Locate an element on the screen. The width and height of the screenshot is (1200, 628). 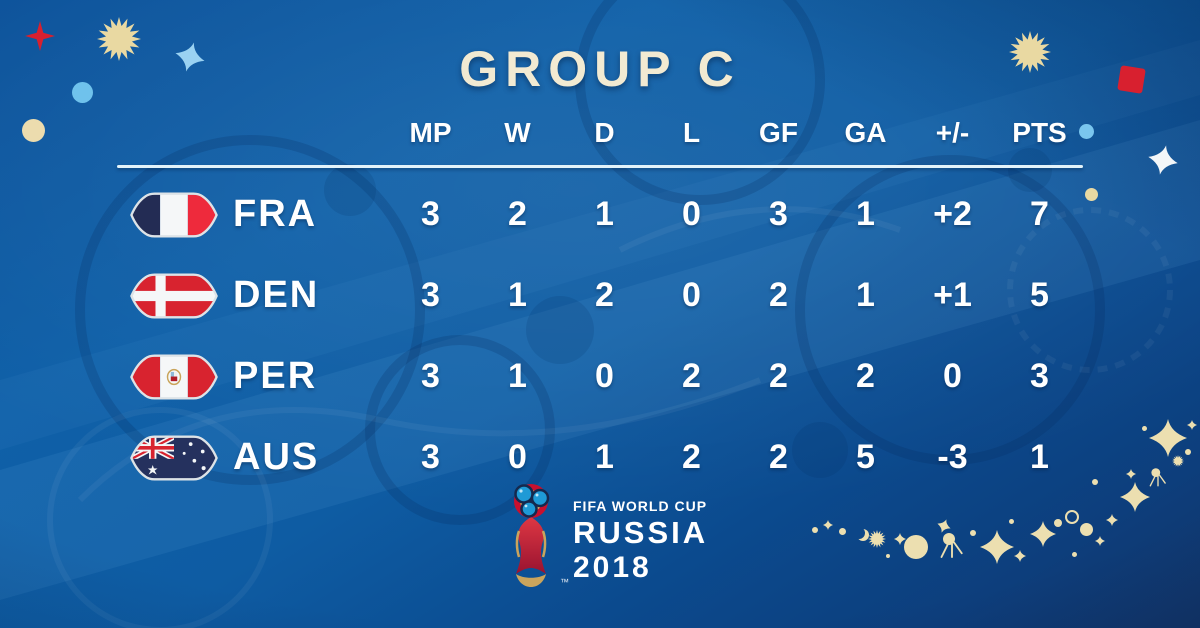
column-header-mp: MP is located at coordinates (430, 132).